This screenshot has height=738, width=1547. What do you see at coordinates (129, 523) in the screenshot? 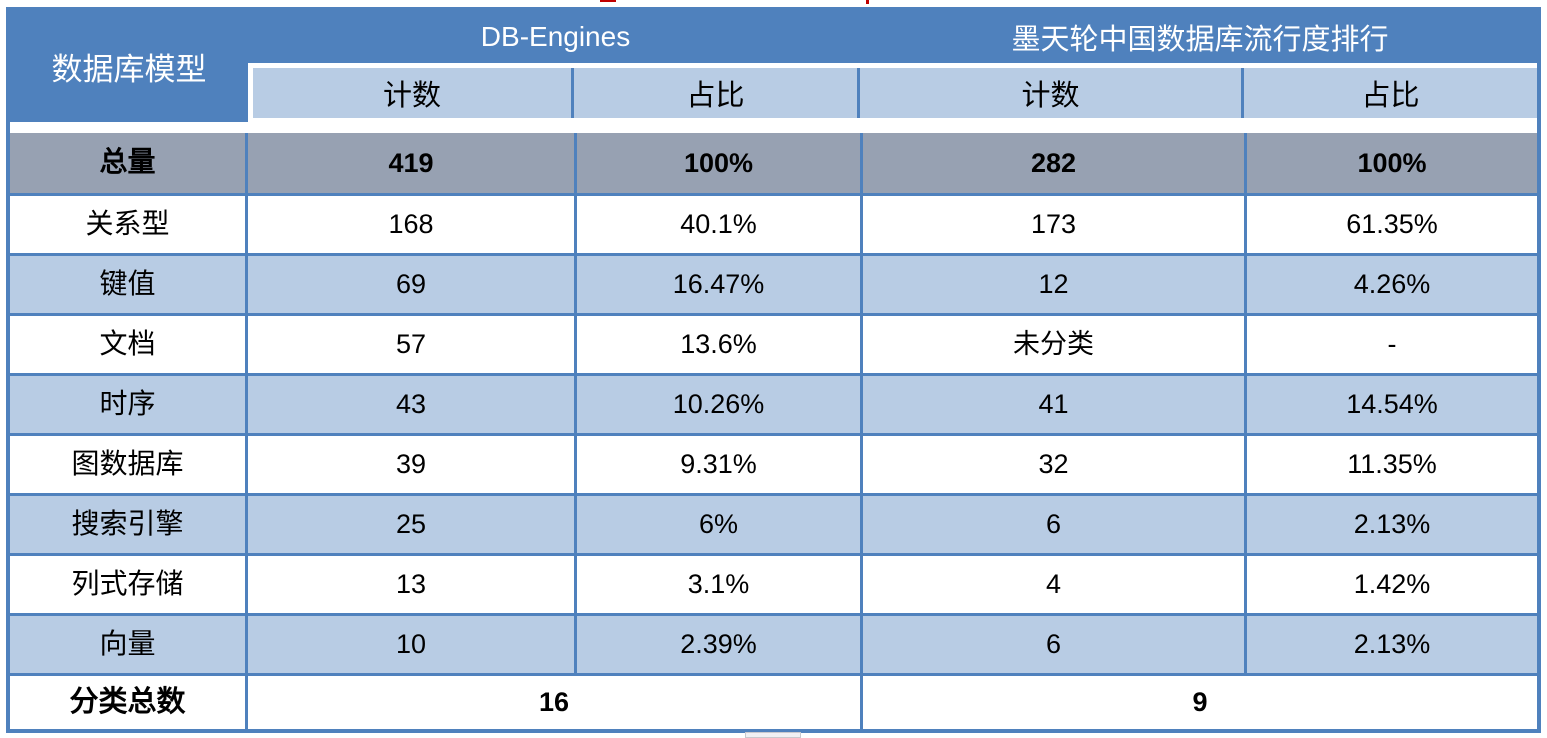
I see `row-label: 搜索引擎` at bounding box center [129, 523].